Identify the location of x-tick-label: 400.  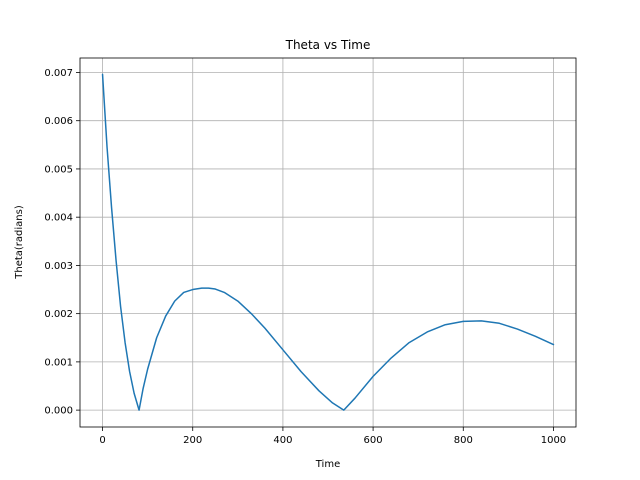
(282, 440).